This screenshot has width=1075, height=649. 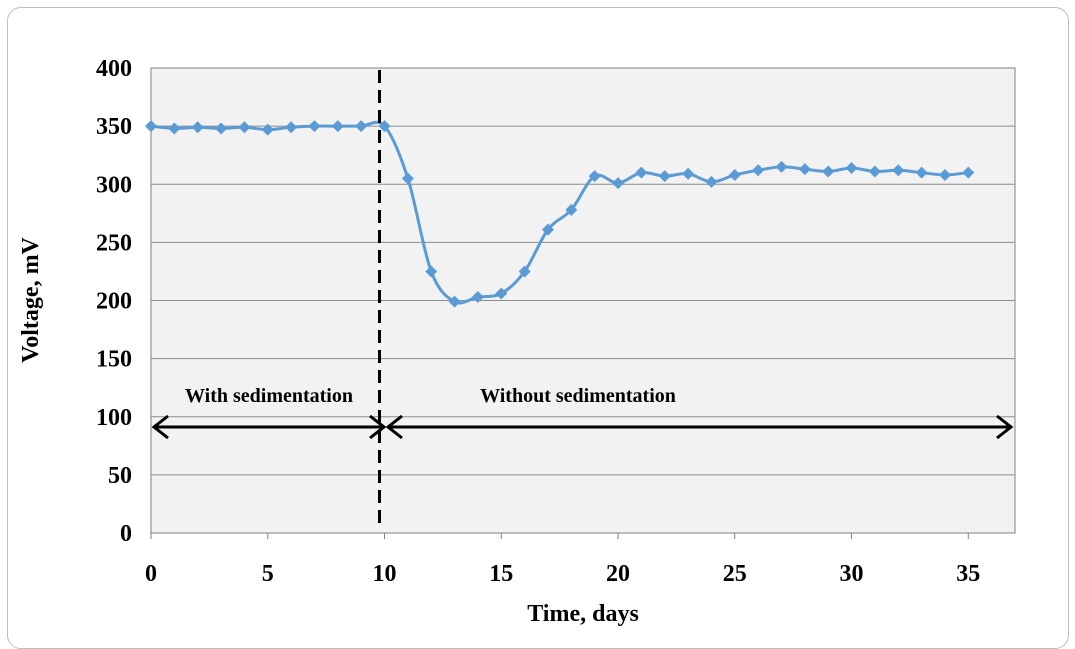 What do you see at coordinates (268, 574) in the screenshot?
I see `x-tick-label: 5` at bounding box center [268, 574].